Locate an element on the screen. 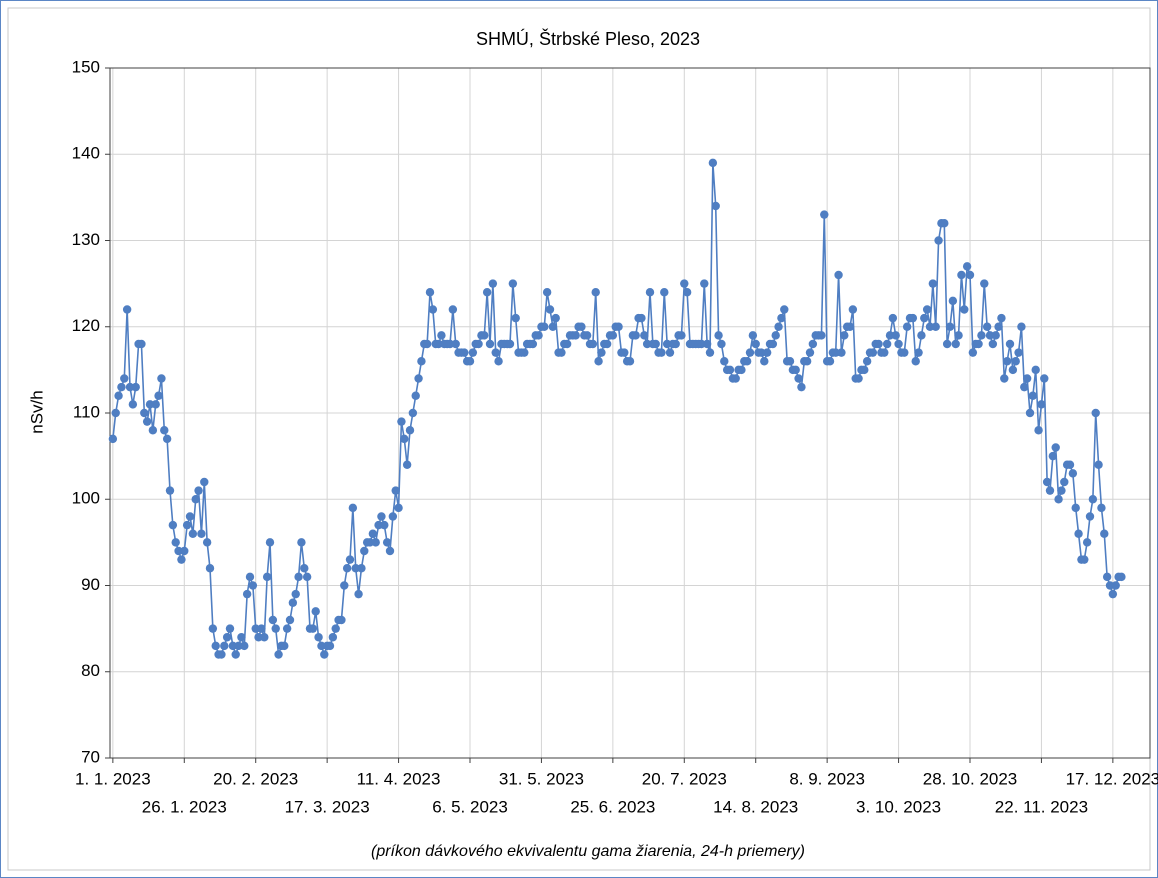  x-tick-label: 14. 8. 2023 is located at coordinates (755, 806).